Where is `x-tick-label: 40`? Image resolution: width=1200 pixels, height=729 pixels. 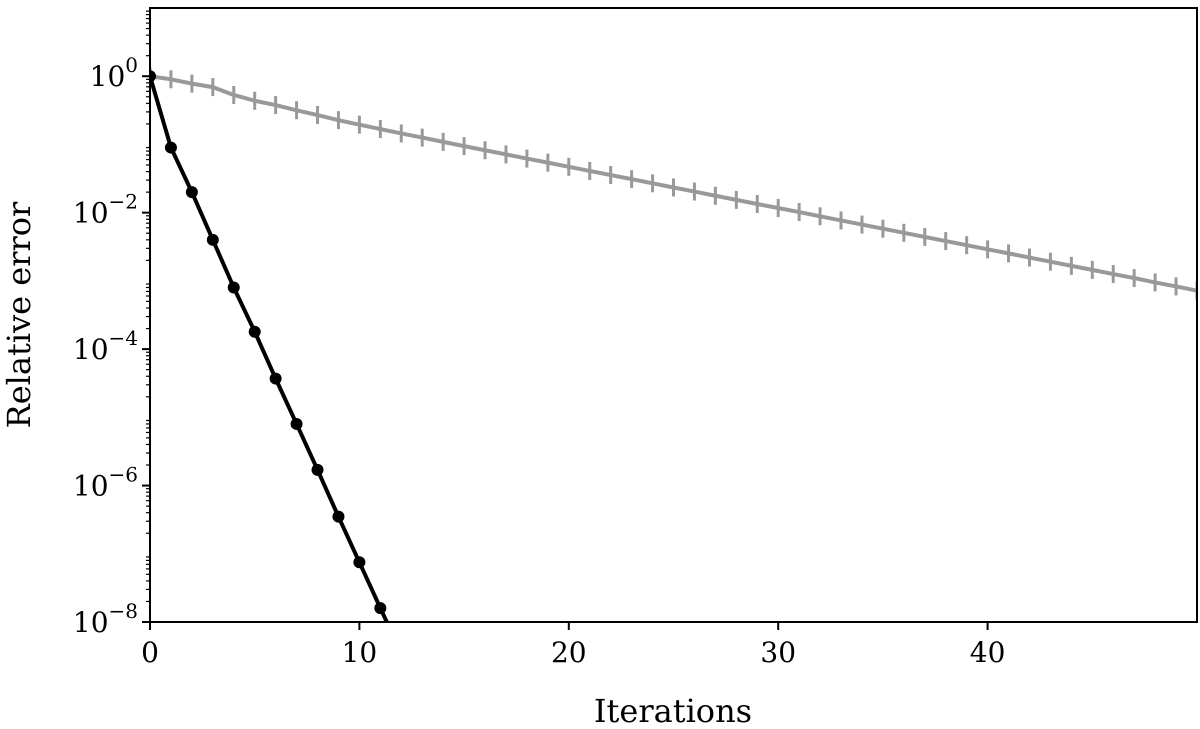 x-tick-label: 40 is located at coordinates (988, 652).